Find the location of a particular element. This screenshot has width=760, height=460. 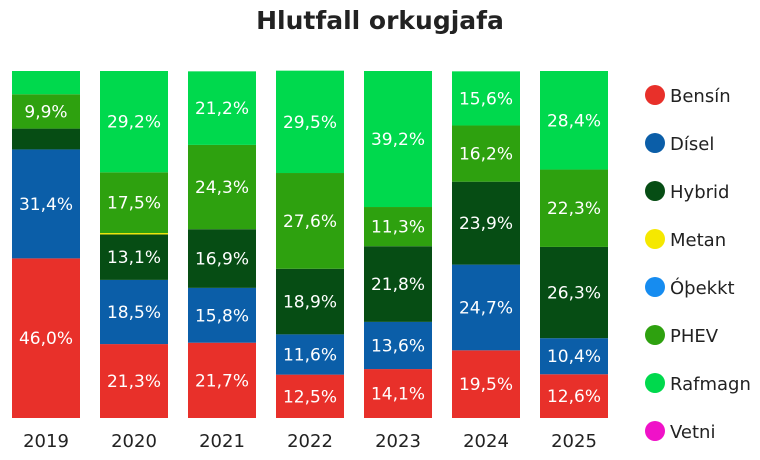

data-label-rafmagn-2025: 28,4% is located at coordinates (574, 121).